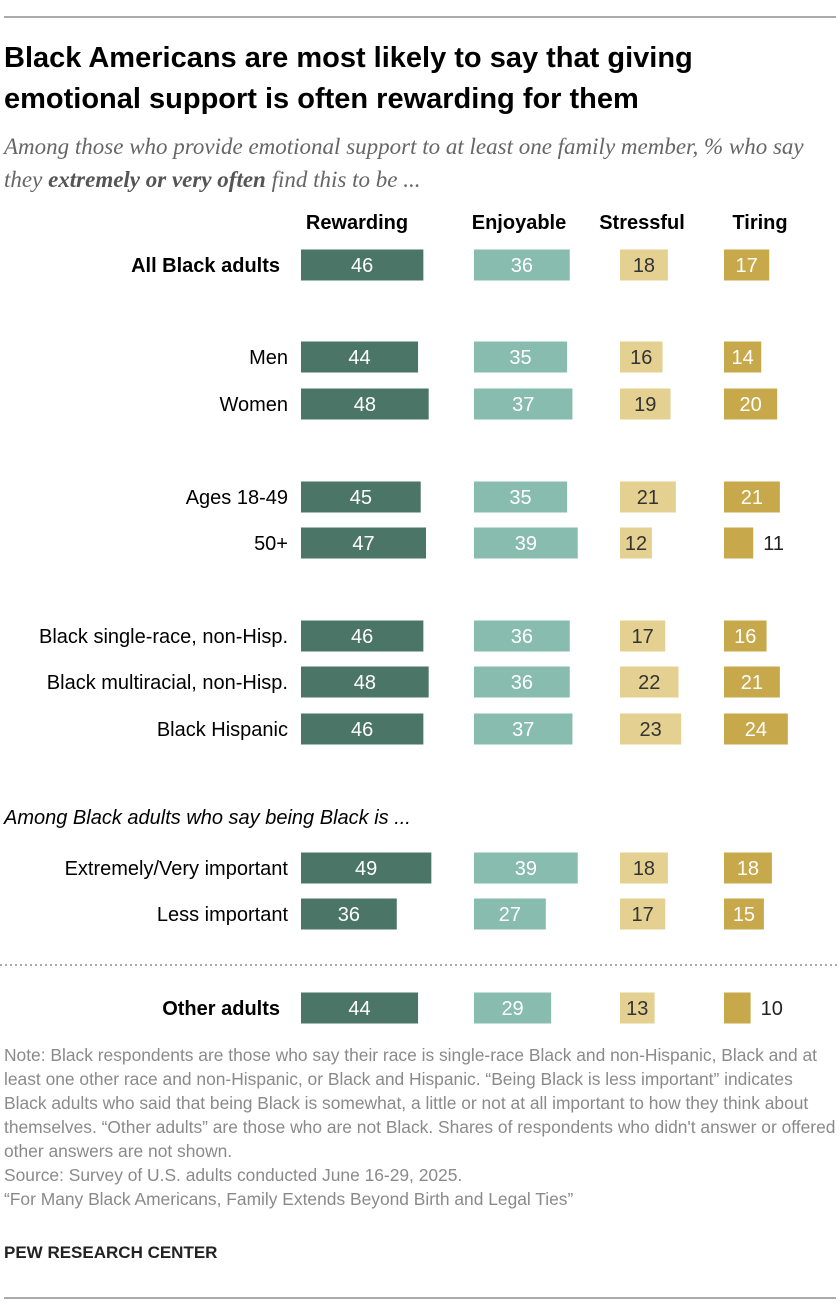 This screenshot has height=1316, width=840. What do you see at coordinates (271, 544) in the screenshot?
I see `category-label: 50+` at bounding box center [271, 544].